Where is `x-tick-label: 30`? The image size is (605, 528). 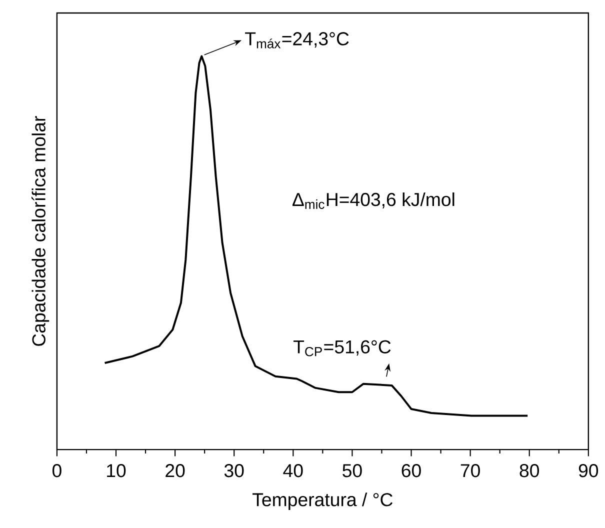 x-tick-label: 30 is located at coordinates (234, 470).